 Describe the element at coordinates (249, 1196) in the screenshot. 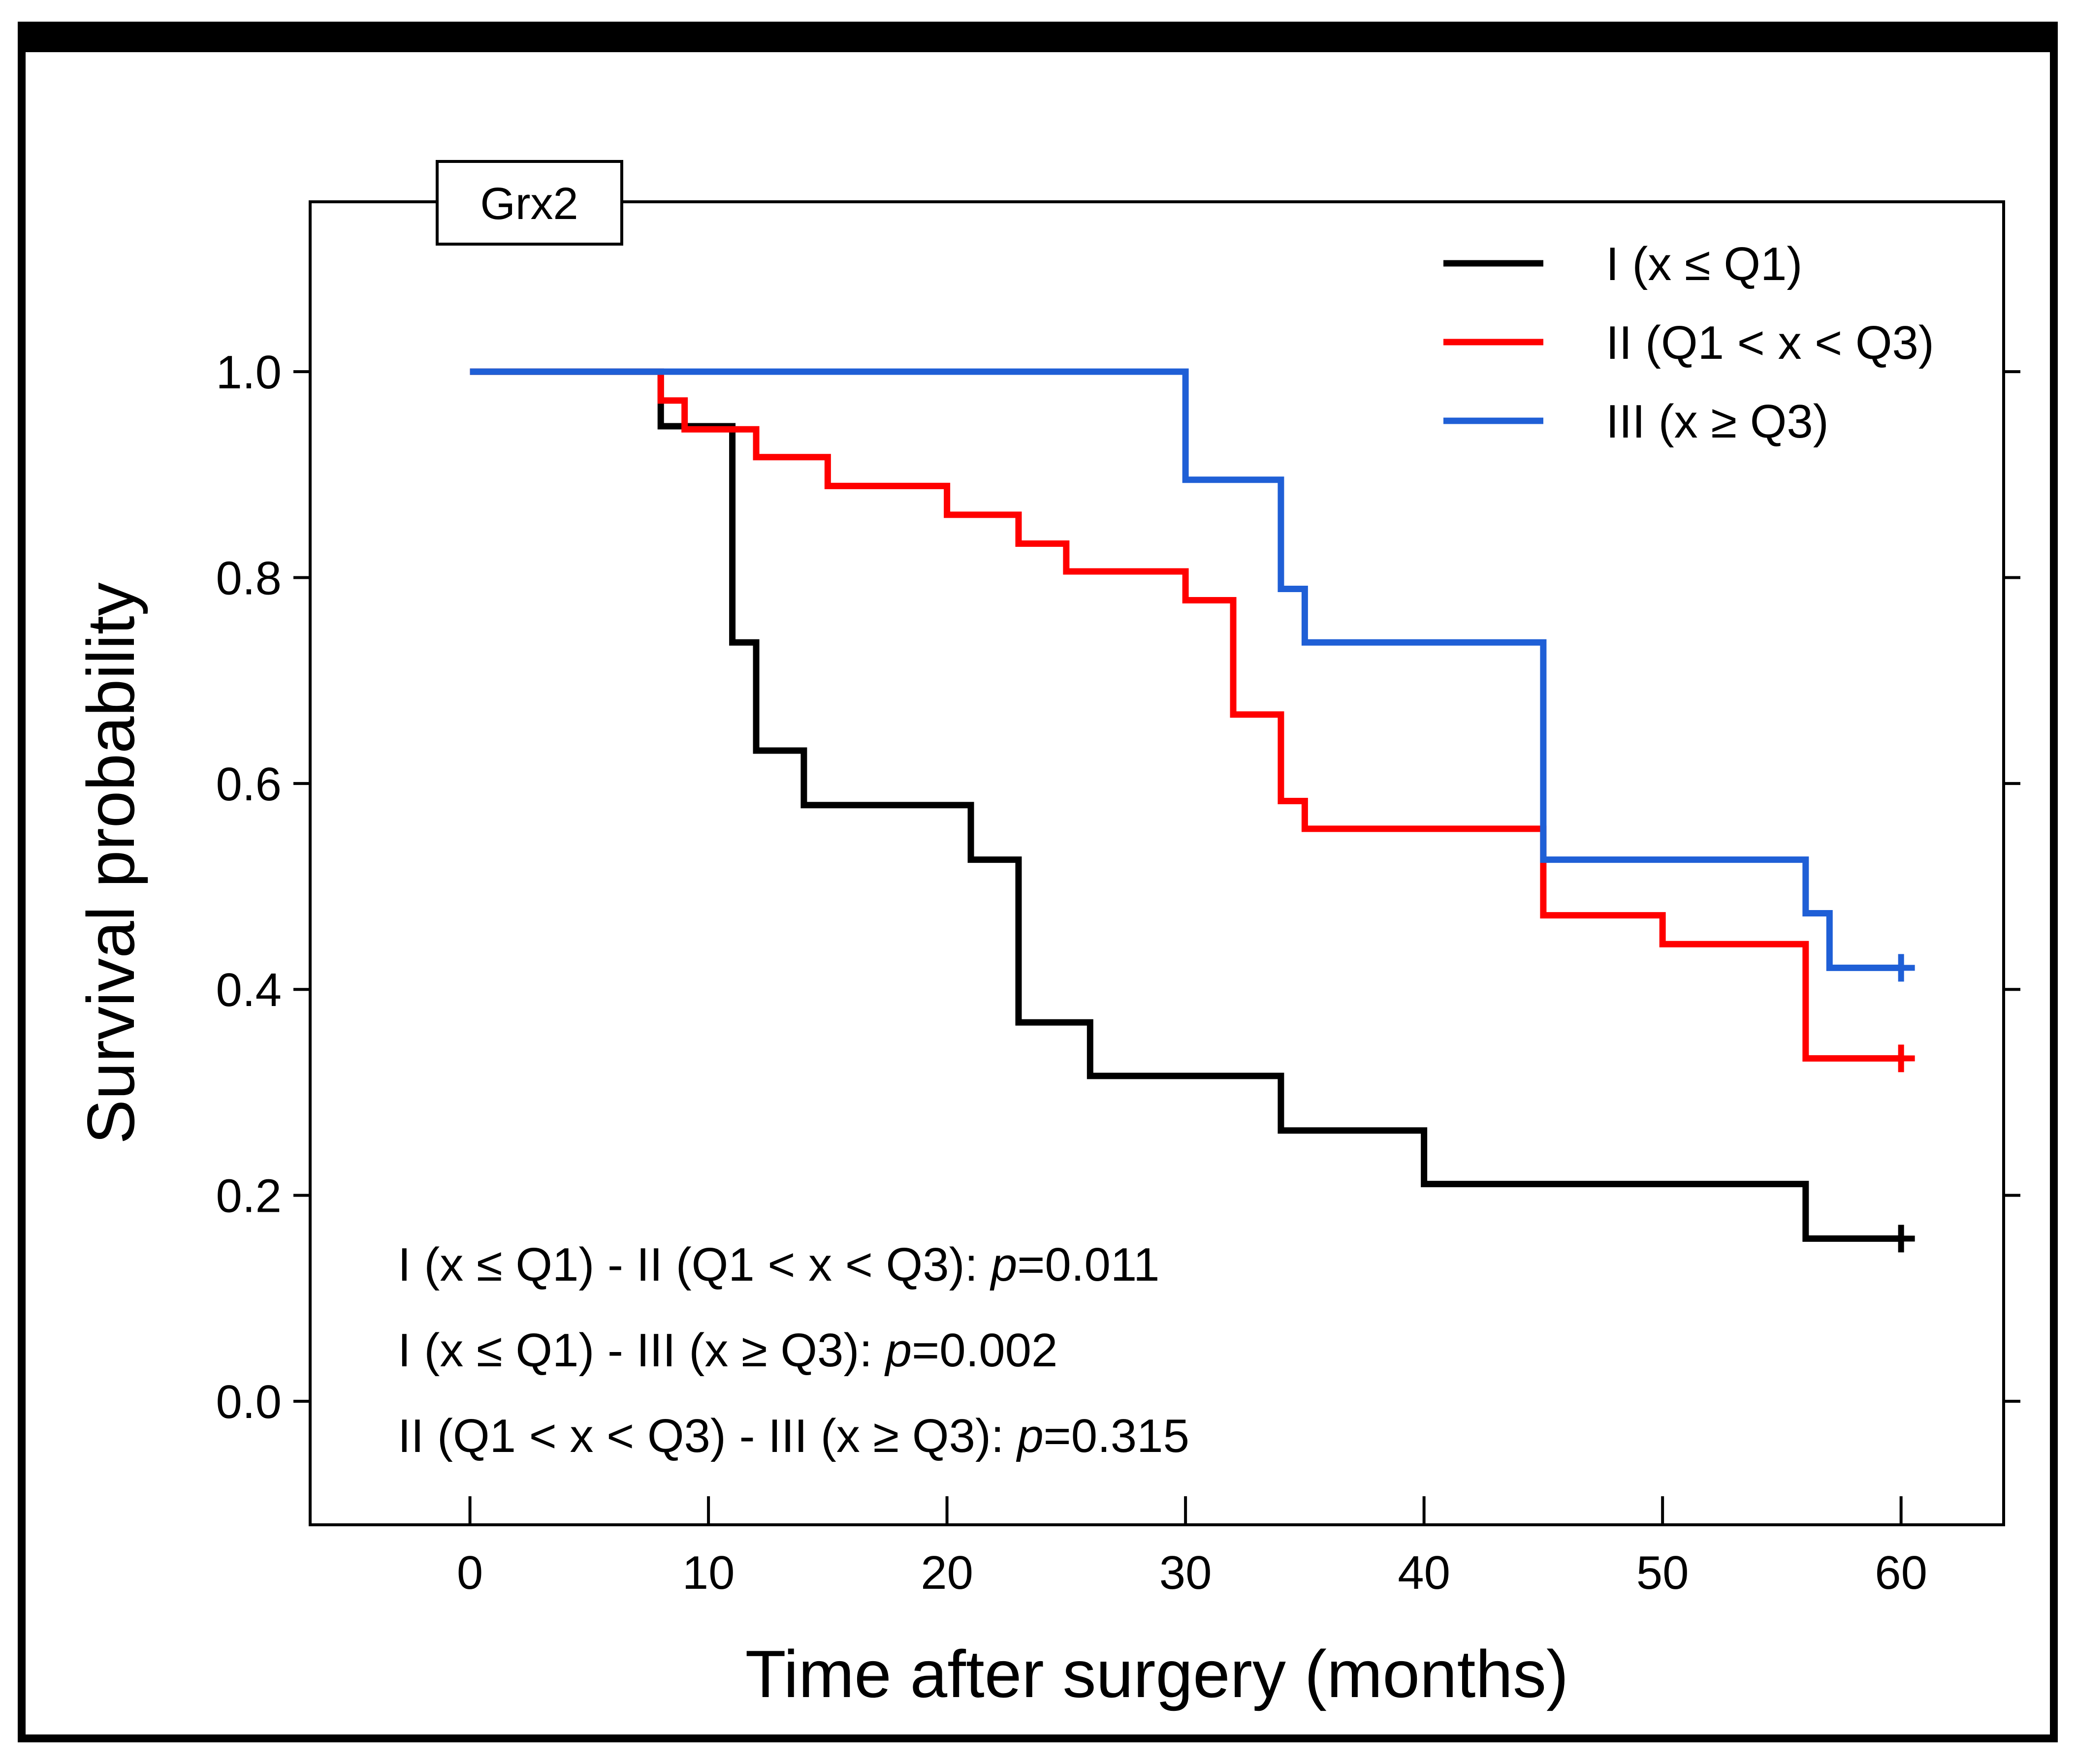

I see `y-tick-label: 0.2` at that location.